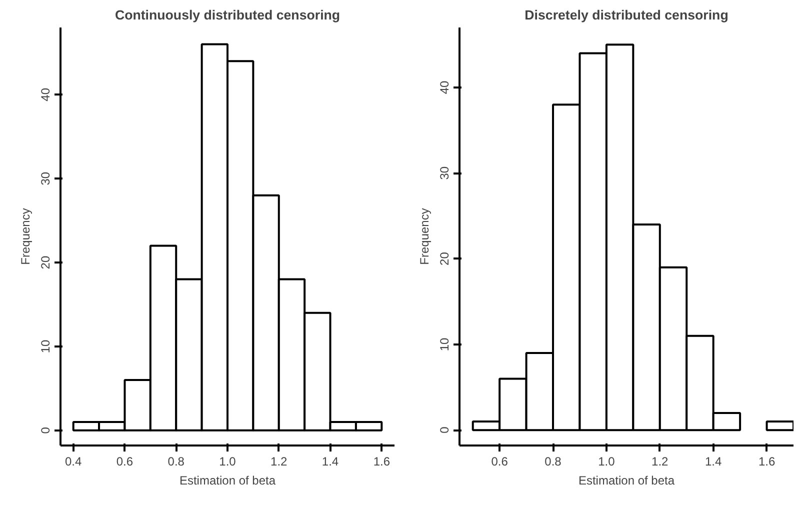 The width and height of the screenshot is (799, 510). What do you see at coordinates (626, 15) in the screenshot?
I see `chart-title: Discretely distributed censoring` at bounding box center [626, 15].